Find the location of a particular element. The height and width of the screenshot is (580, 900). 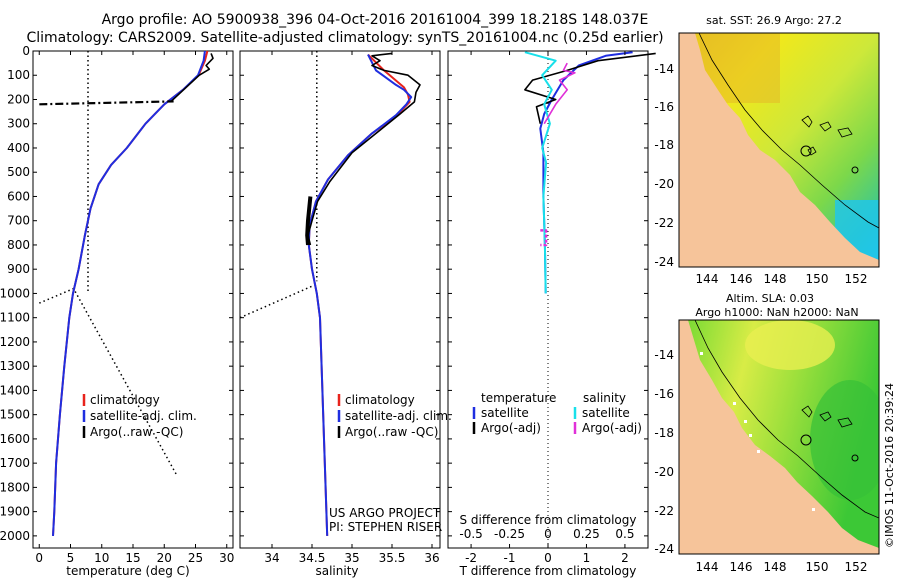

s-axis-title: S difference from climatology is located at coordinates (548, 520).